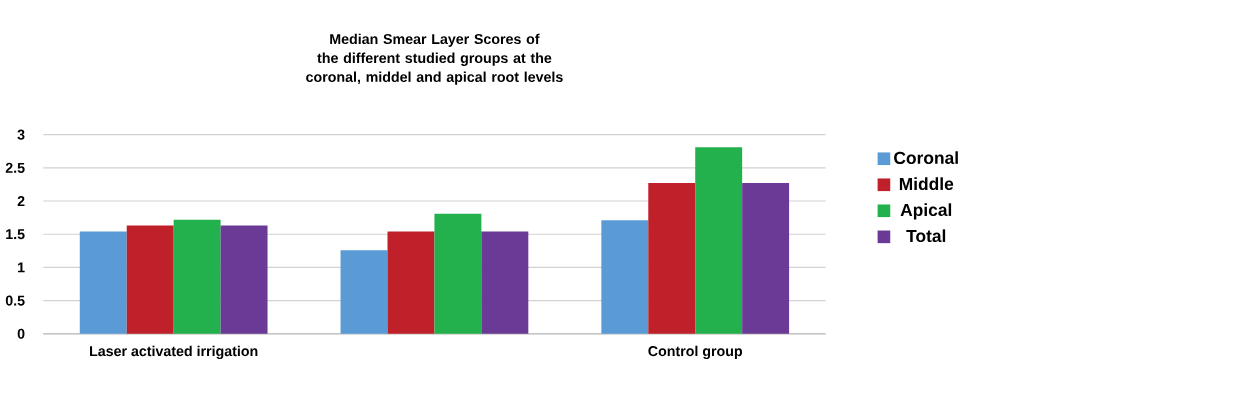 This screenshot has width=1249, height=395. Describe the element at coordinates (21, 333) in the screenshot. I see `y-tick-label: 0` at that location.